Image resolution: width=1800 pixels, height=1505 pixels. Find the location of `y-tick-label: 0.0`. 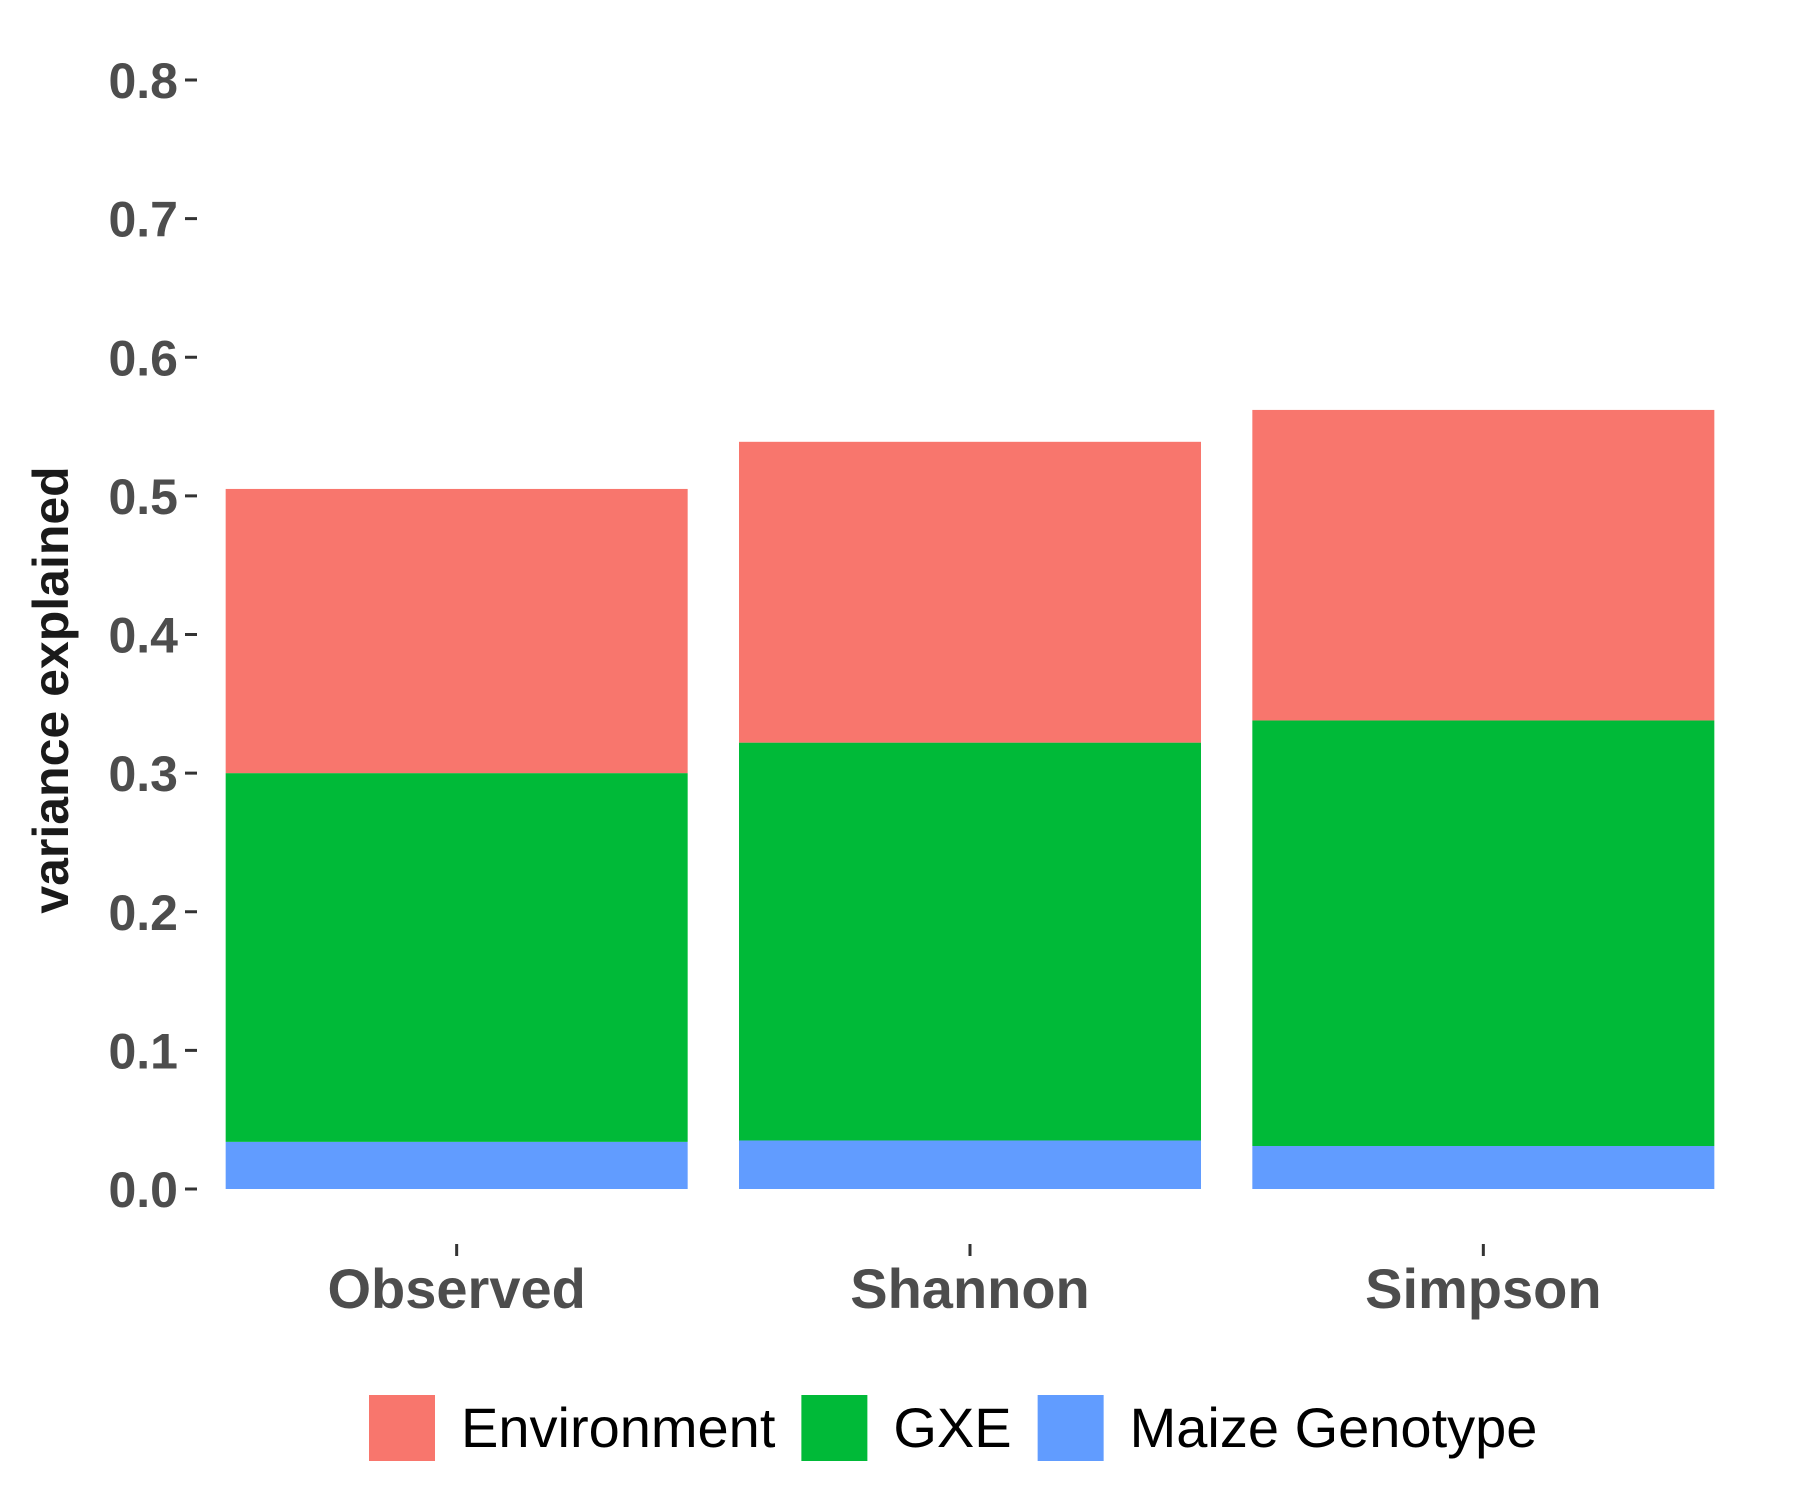

y-tick-label: 0.0 is located at coordinates (143, 1190).